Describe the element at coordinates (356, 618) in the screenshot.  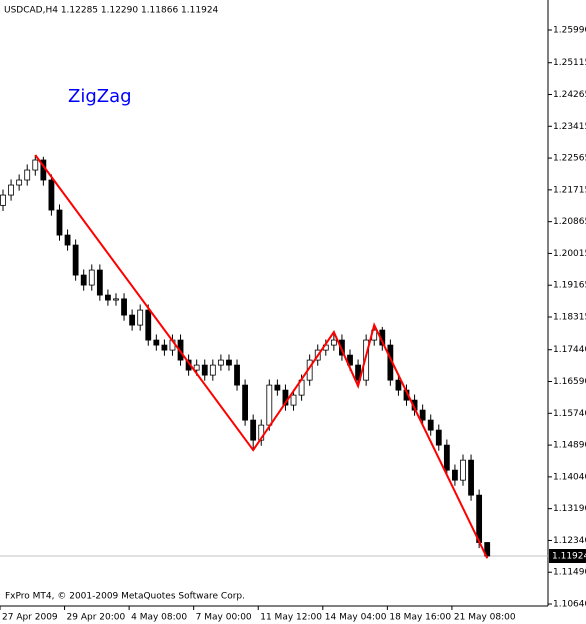
I see `x-tick-label: 14 May 04:00` at that location.